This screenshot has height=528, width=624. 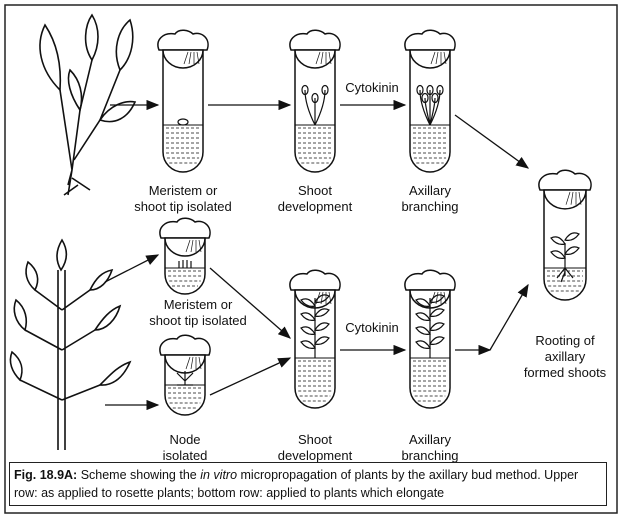 What do you see at coordinates (88, 104) in the screenshot?
I see `rosette-plant` at bounding box center [88, 104].